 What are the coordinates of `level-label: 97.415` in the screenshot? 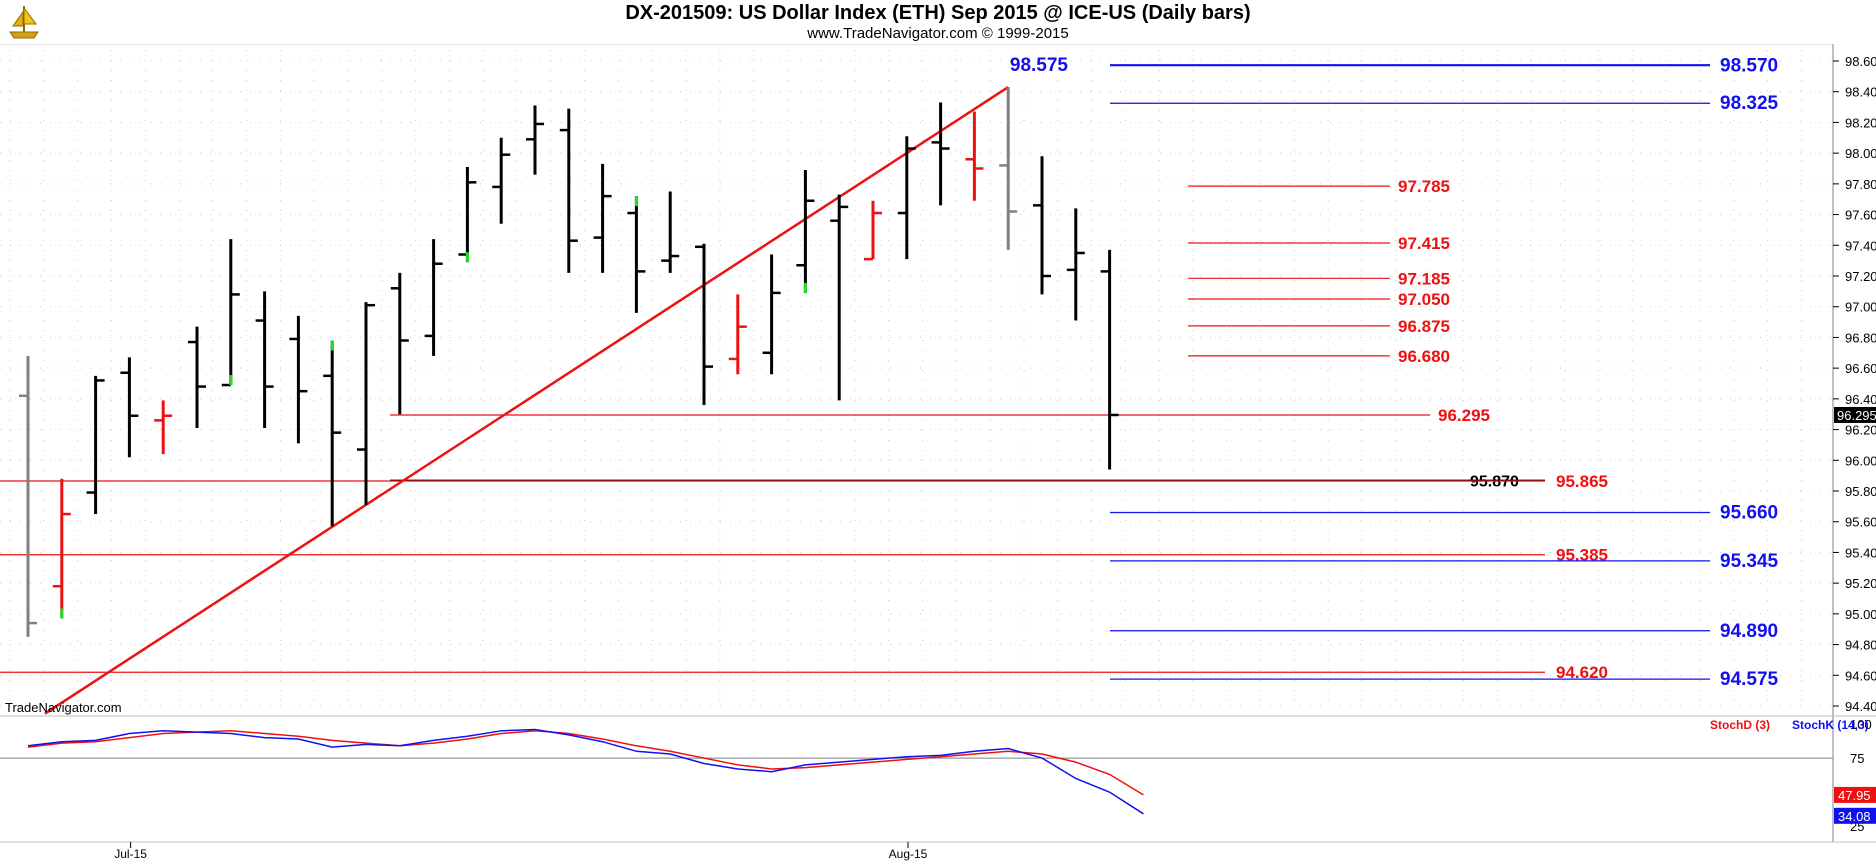 It's located at (1424, 243).